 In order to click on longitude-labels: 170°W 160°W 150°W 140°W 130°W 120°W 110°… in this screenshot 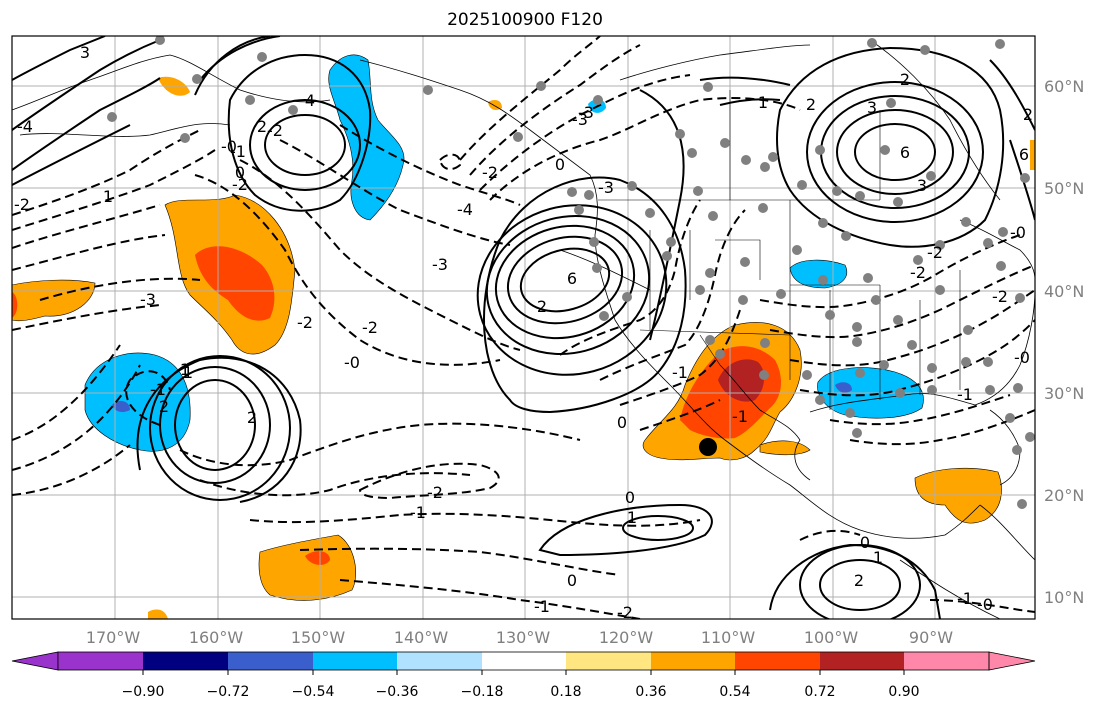, I will do `click(519, 637)`.